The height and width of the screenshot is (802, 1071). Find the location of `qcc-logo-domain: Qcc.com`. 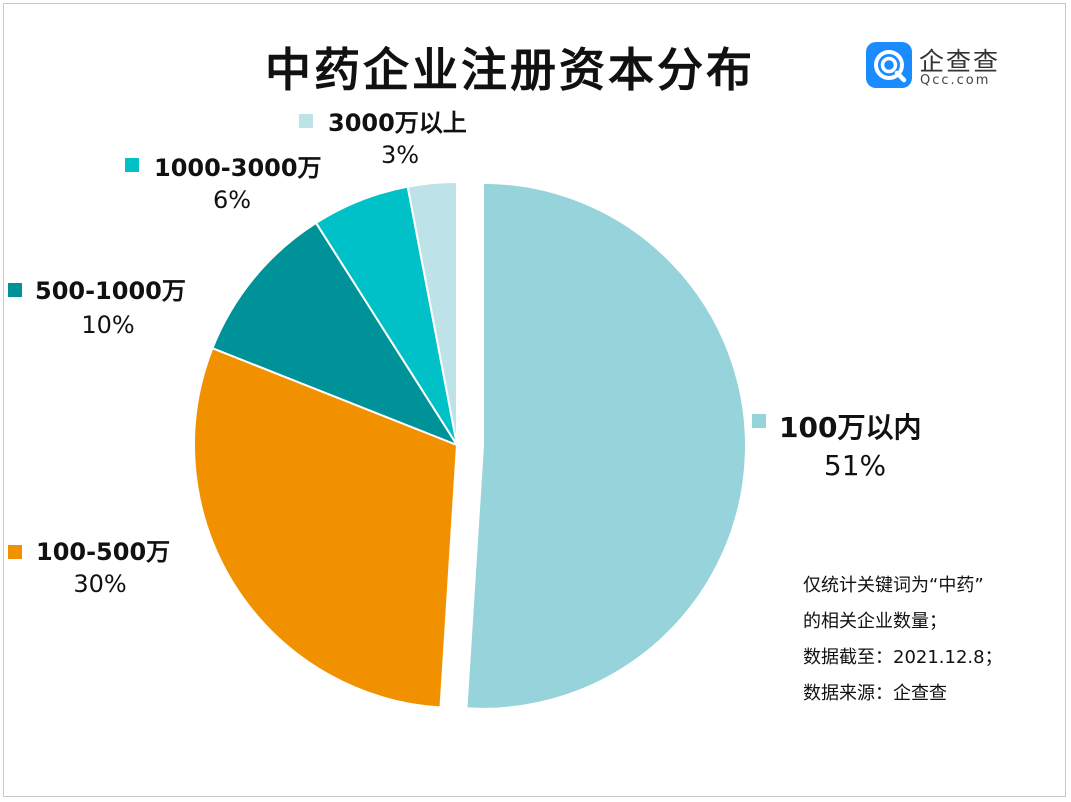

qcc-logo-domain: Qcc.com is located at coordinates (955, 80).